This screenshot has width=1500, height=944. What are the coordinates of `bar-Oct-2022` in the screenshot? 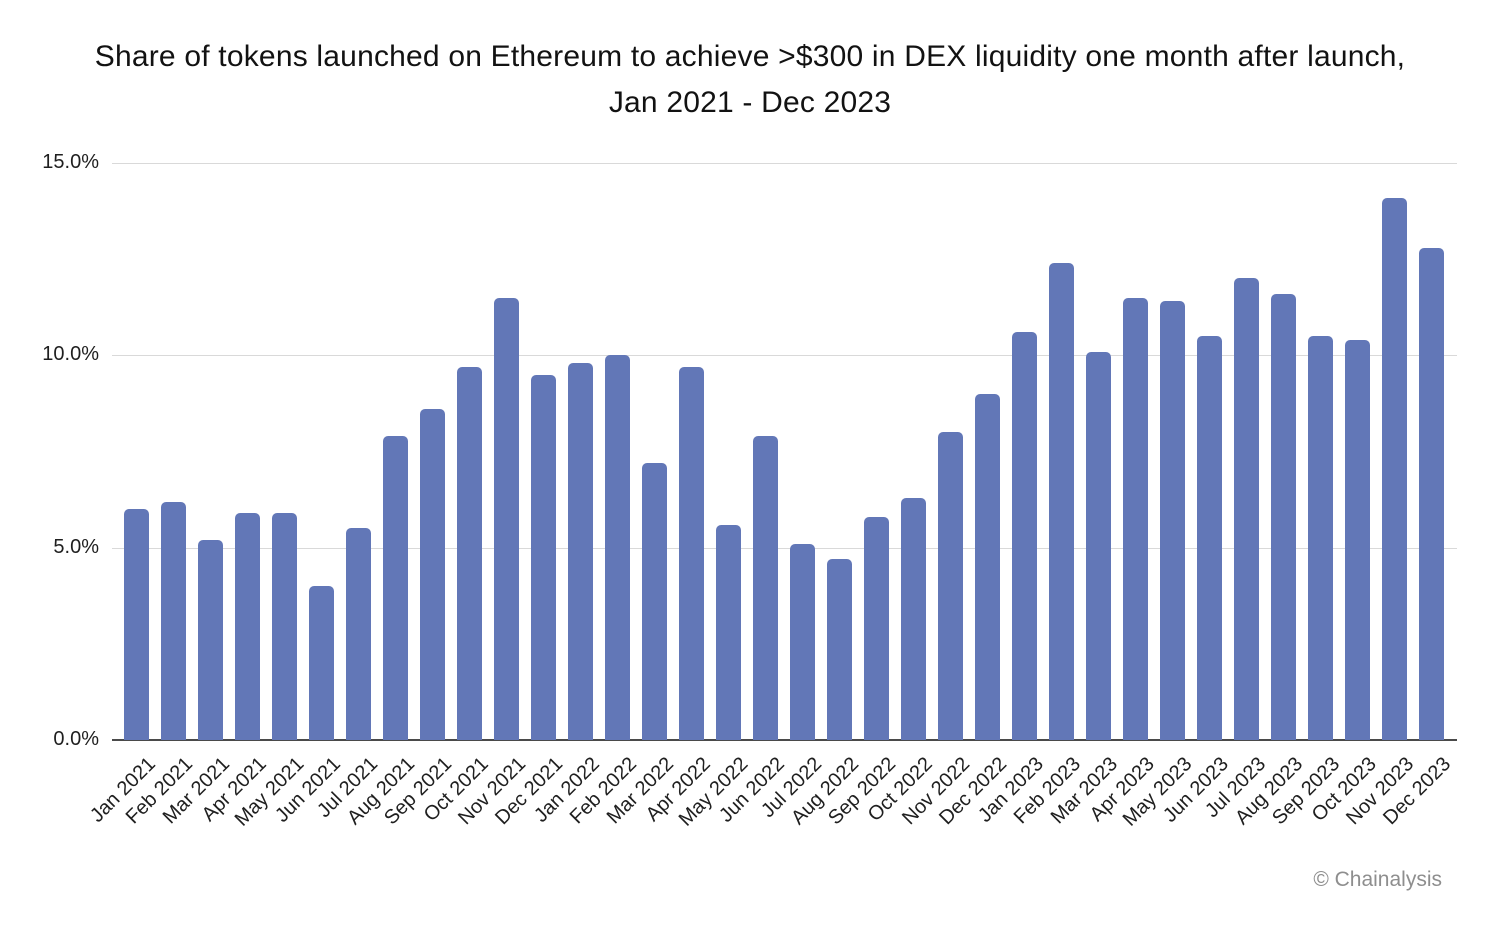 It's located at (913, 618).